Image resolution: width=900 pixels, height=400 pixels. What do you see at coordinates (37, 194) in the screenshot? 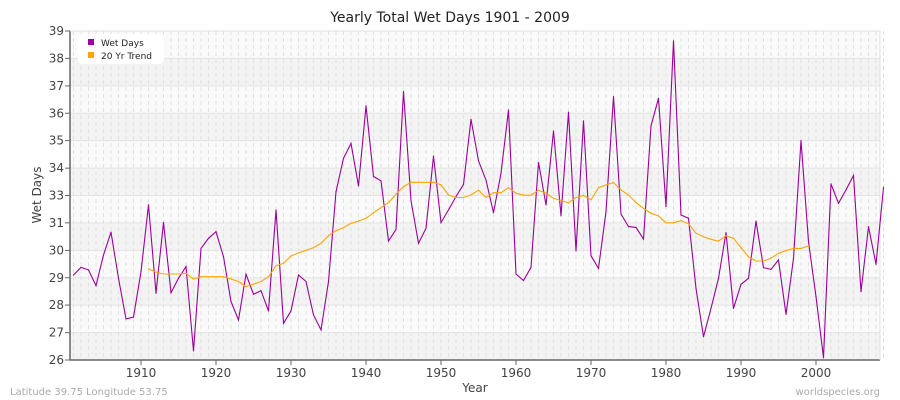
I see `y-axis-label: Wet Days` at bounding box center [37, 194].